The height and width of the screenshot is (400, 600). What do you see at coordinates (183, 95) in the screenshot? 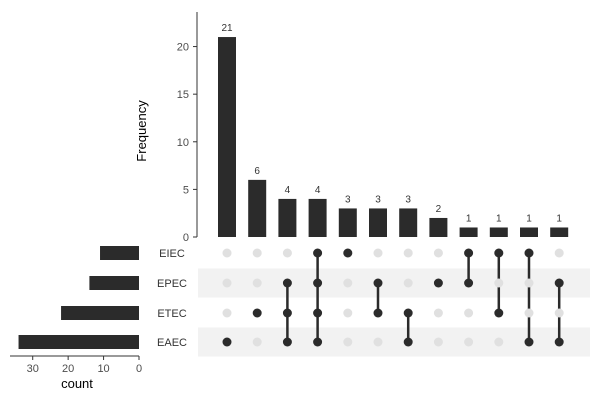
I see `y-tick-label: 15` at bounding box center [183, 95].